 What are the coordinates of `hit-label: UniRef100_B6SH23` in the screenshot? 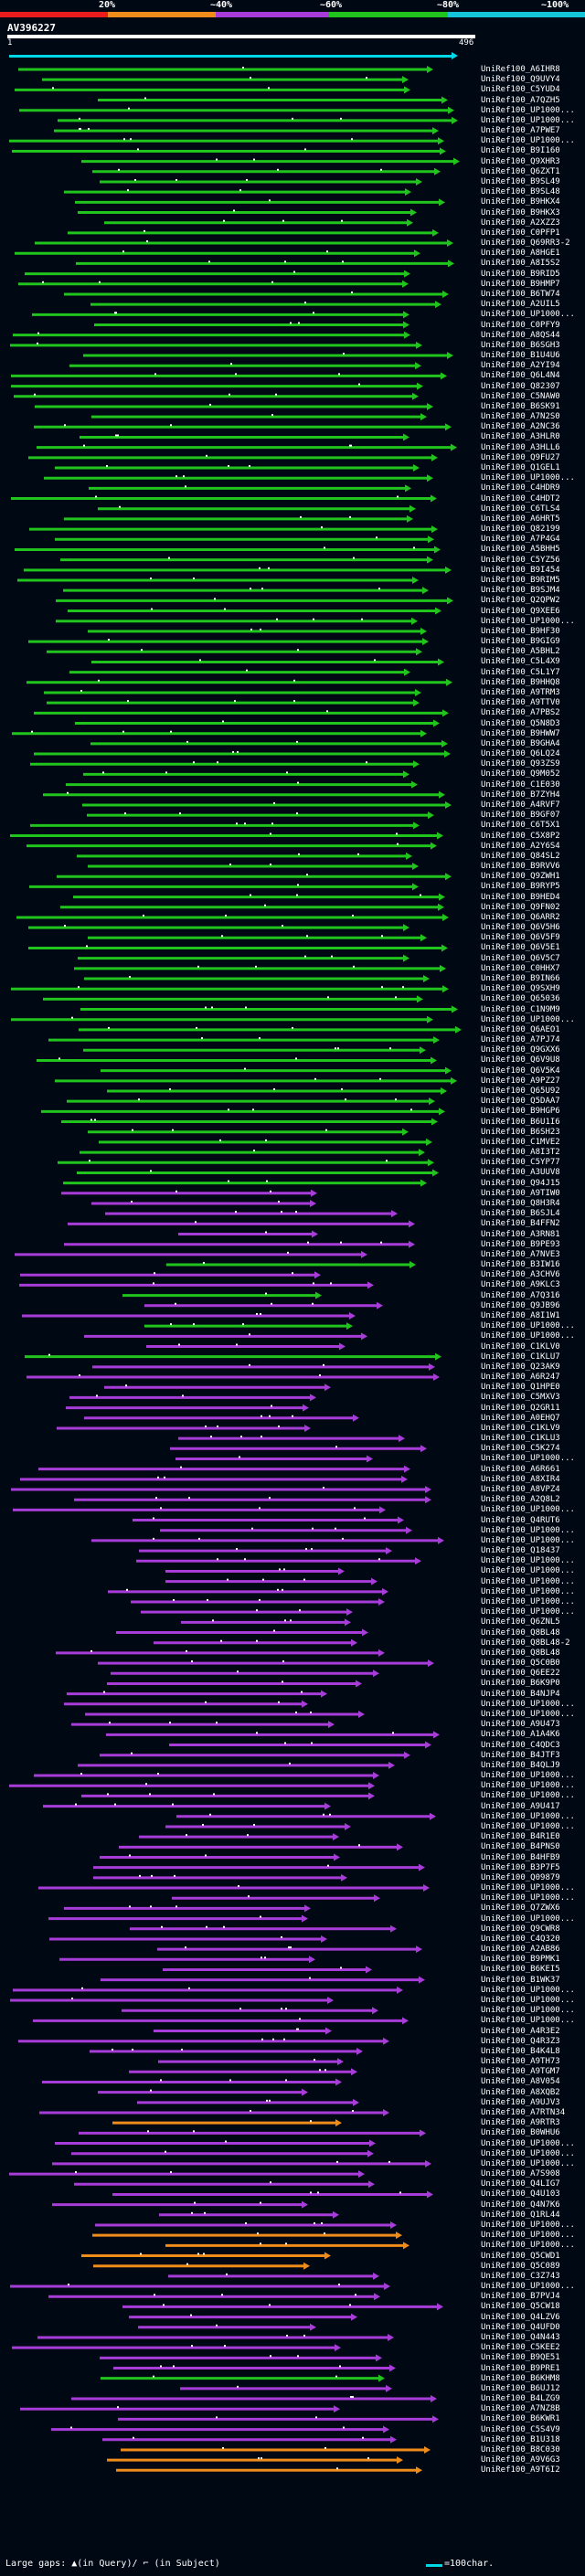 It's located at (520, 1132).